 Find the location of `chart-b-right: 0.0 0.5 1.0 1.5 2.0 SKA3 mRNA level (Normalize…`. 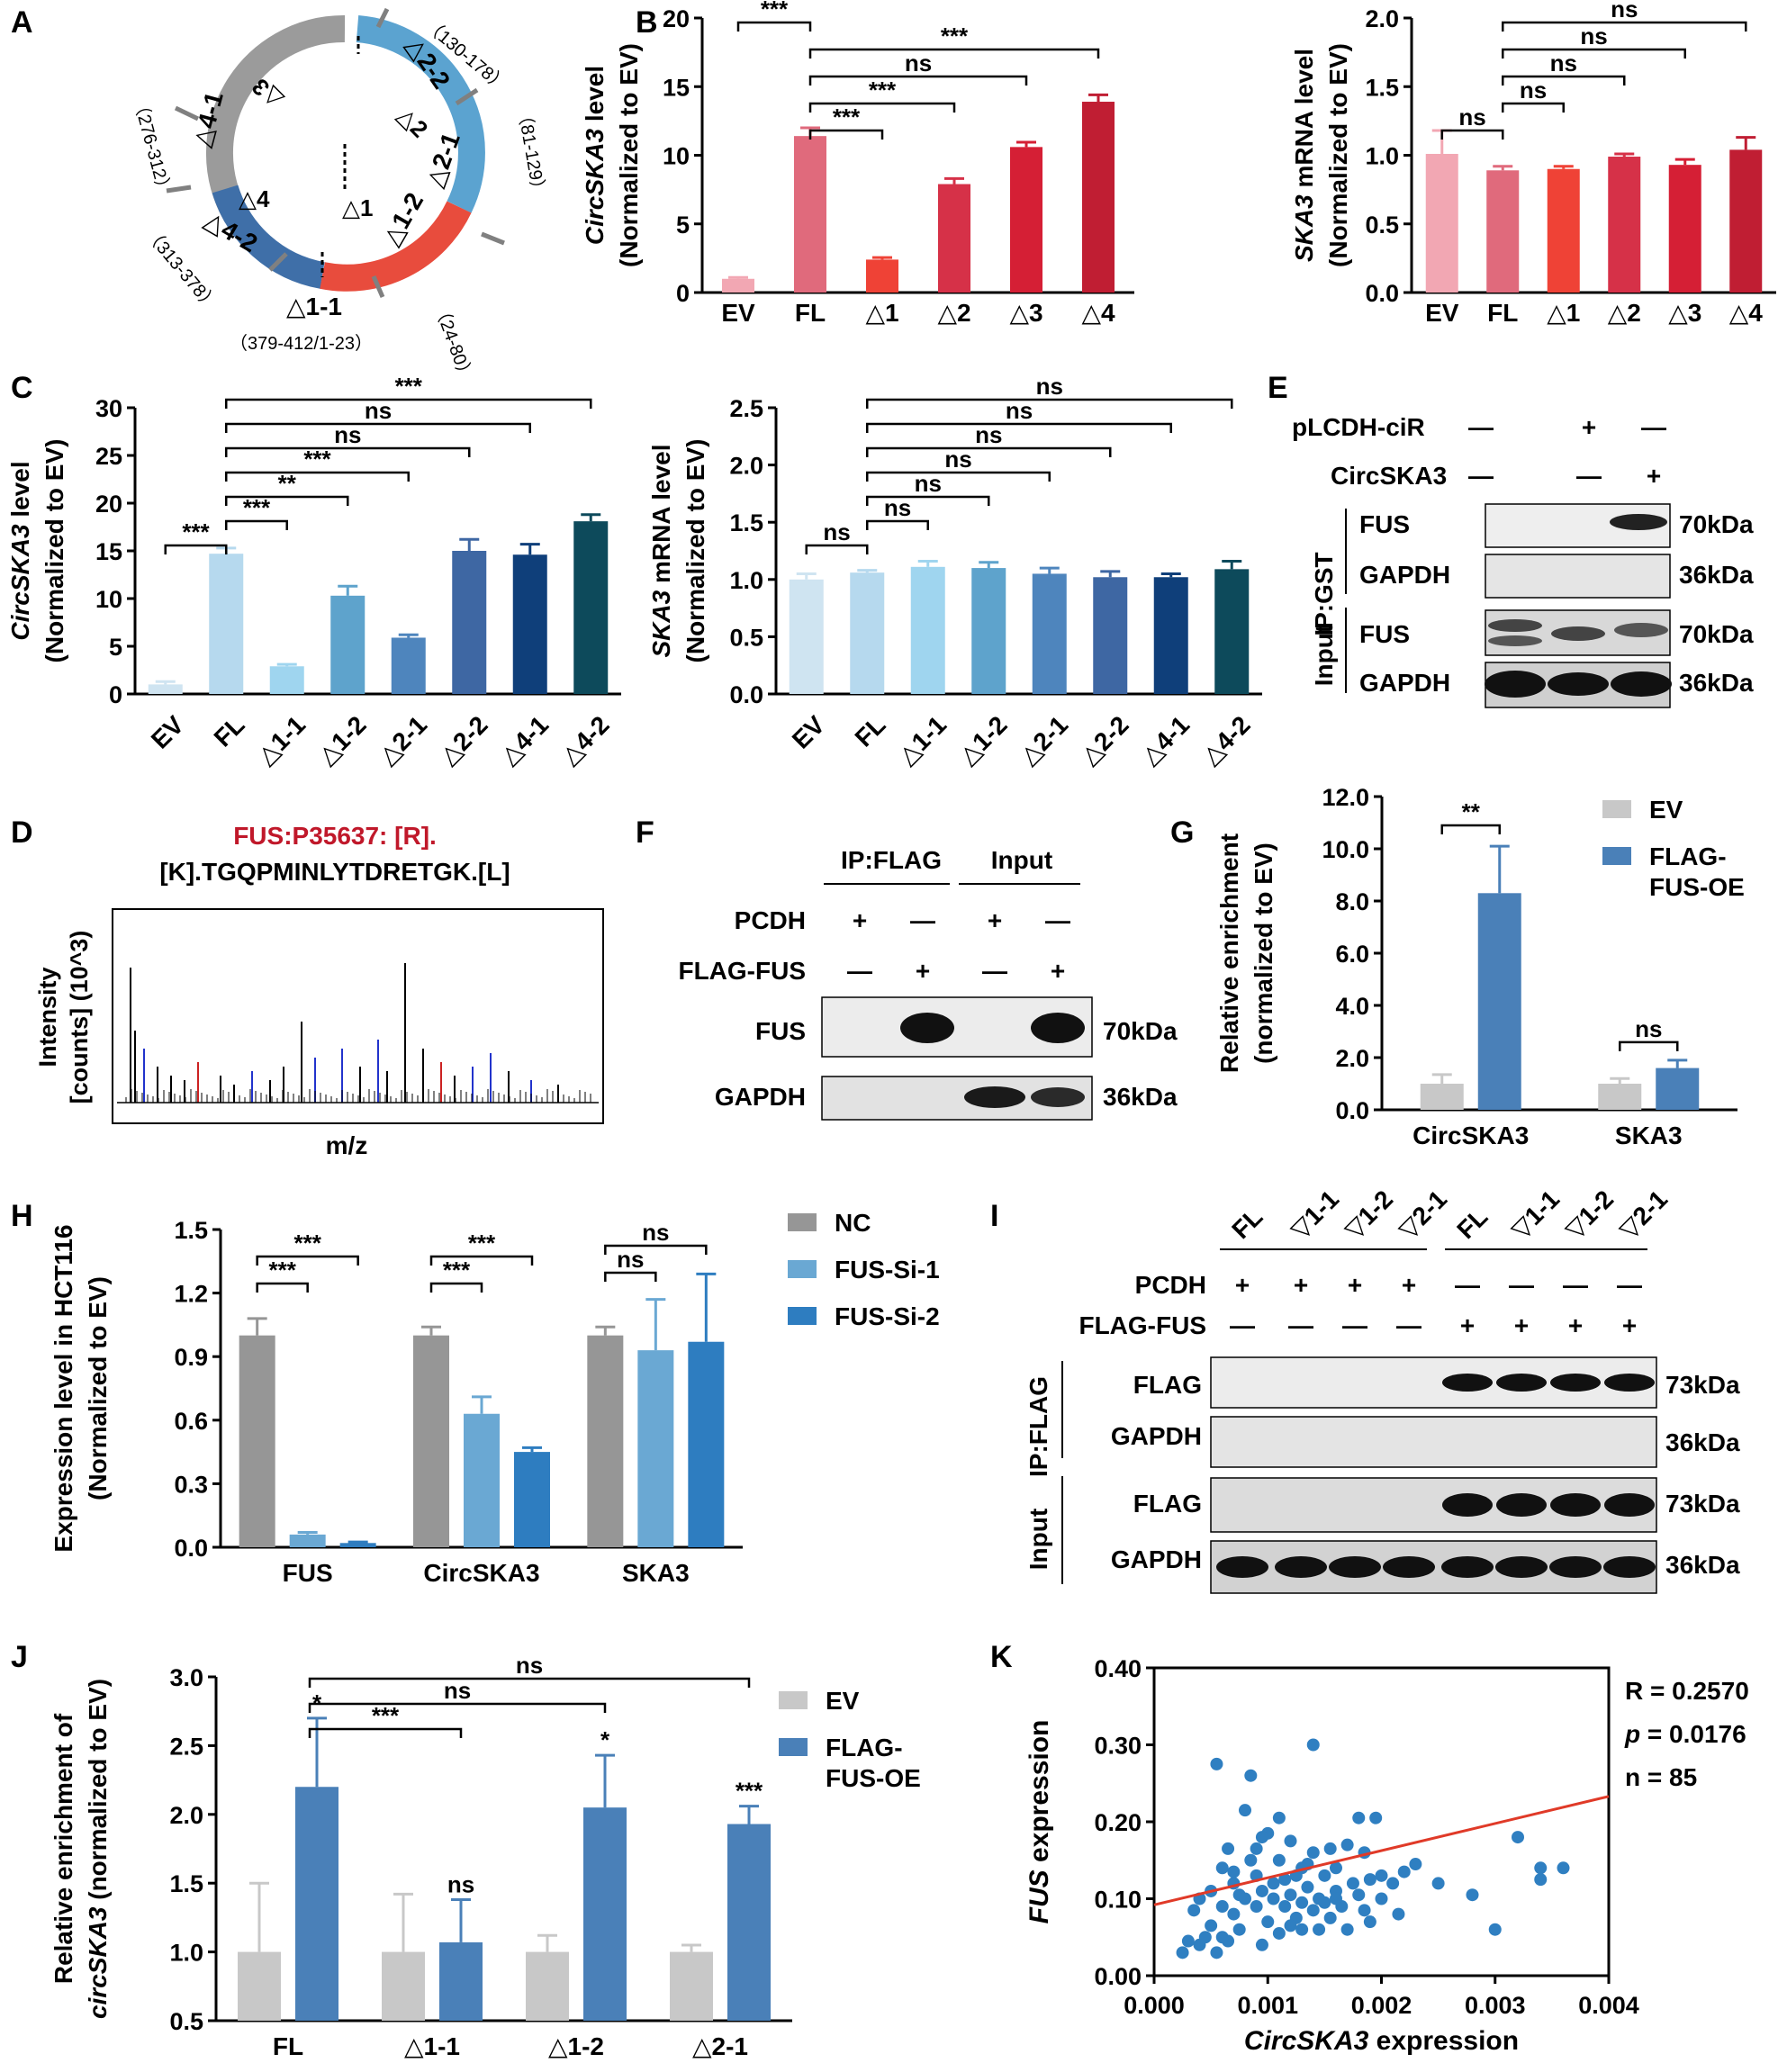

chart-b-right: 0.0 0.5 1.0 1.5 2.0 SKA3 mRNA level (Normalize… is located at coordinates (1533, 163).